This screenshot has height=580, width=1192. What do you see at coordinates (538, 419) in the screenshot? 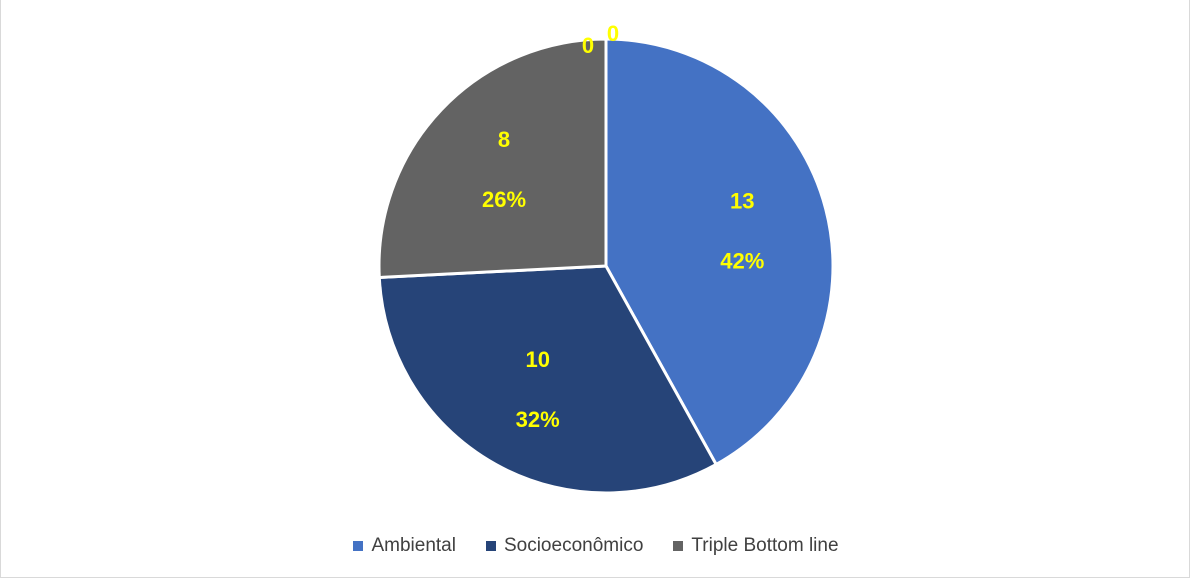
I see `data-label-percent-socioeconomico: 32%` at bounding box center [538, 419].